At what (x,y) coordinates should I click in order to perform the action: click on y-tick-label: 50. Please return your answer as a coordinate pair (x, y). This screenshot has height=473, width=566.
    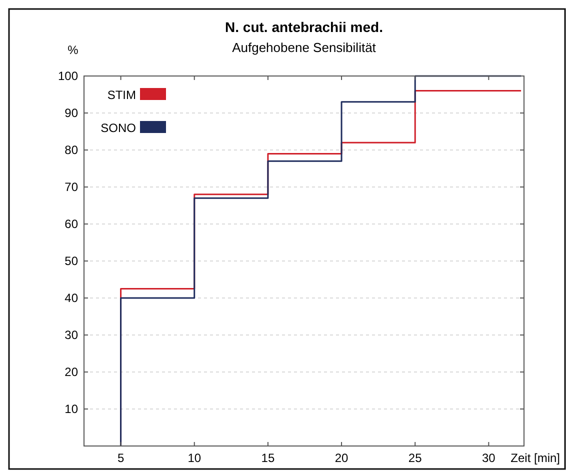
    Looking at the image, I should click on (71, 261).